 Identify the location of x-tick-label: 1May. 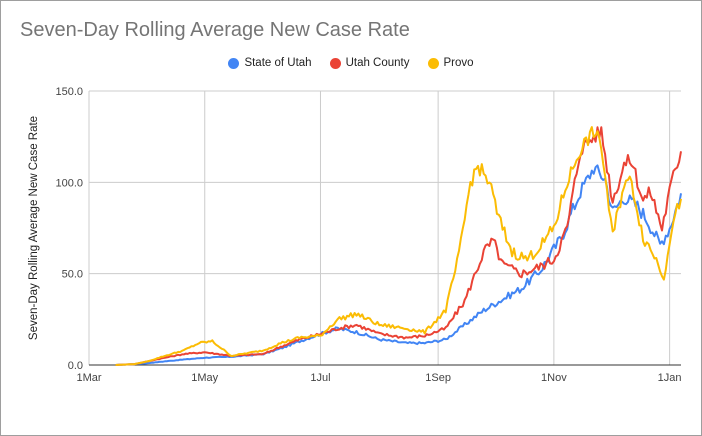
(204, 378).